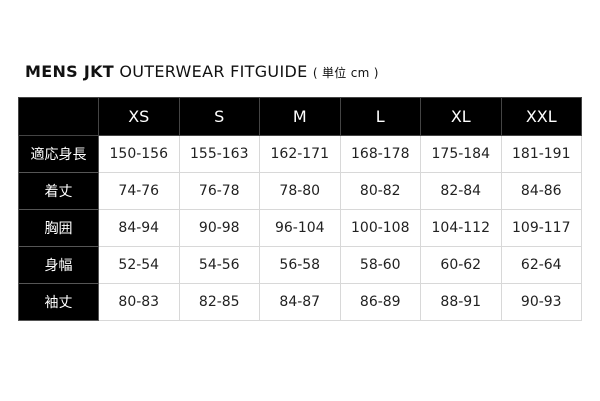 Image resolution: width=600 pixels, height=401 pixels. Describe the element at coordinates (380, 191) in the screenshot. I see `table-cell: 80-82` at that location.